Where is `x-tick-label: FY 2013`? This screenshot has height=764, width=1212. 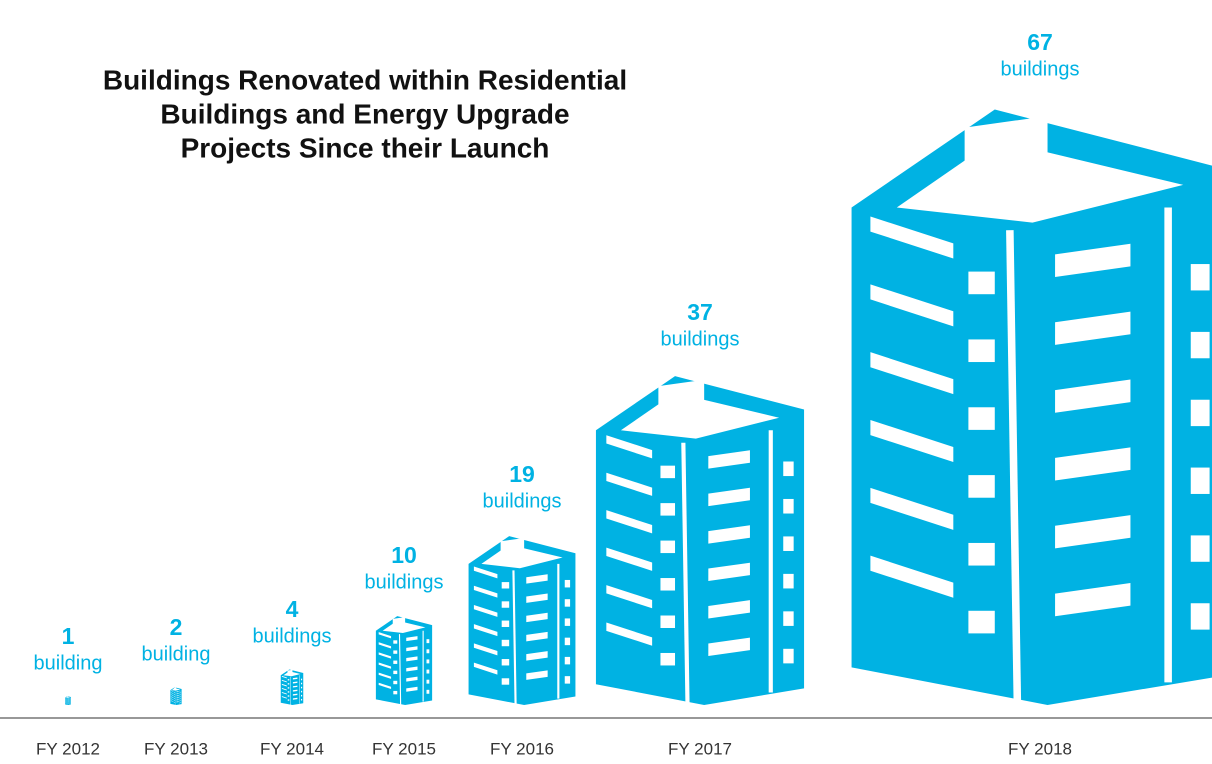
x-tick-label: FY 2013 is located at coordinates (176, 748).